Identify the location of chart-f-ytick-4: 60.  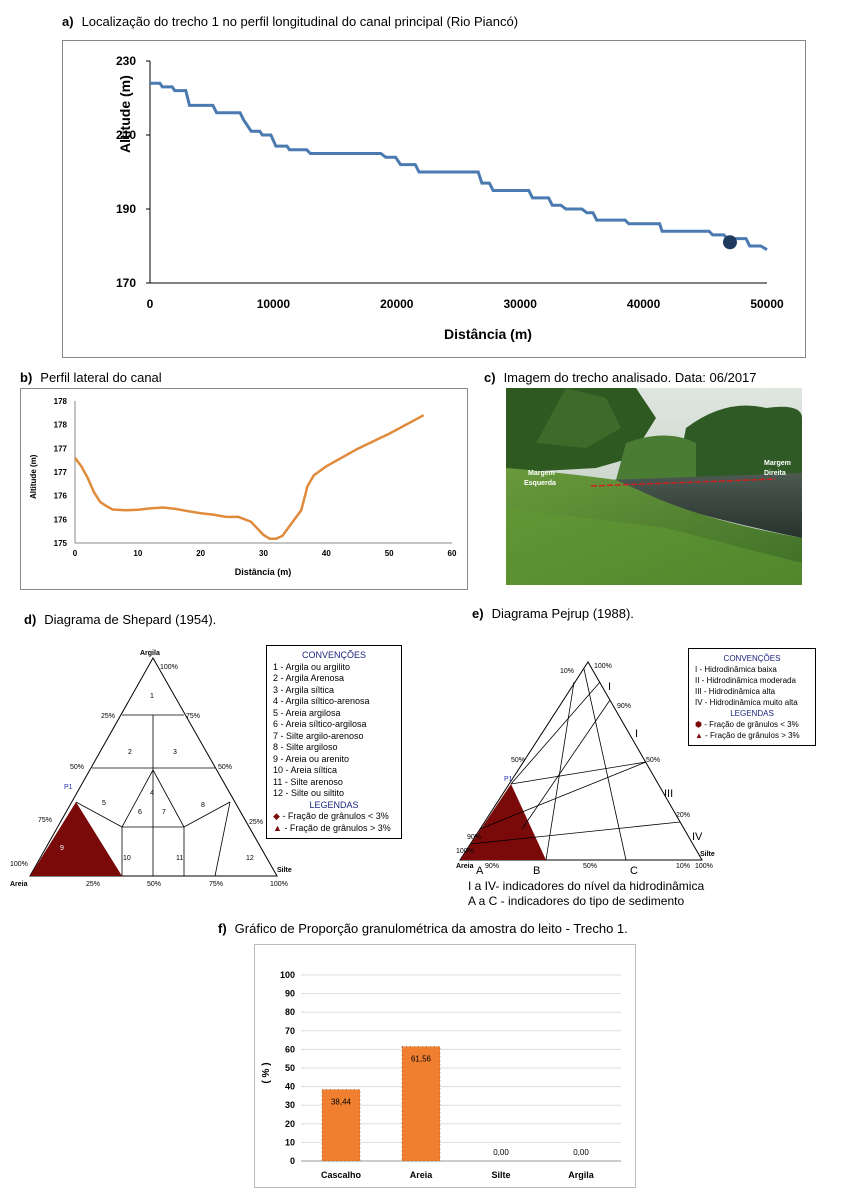
(290, 1049).